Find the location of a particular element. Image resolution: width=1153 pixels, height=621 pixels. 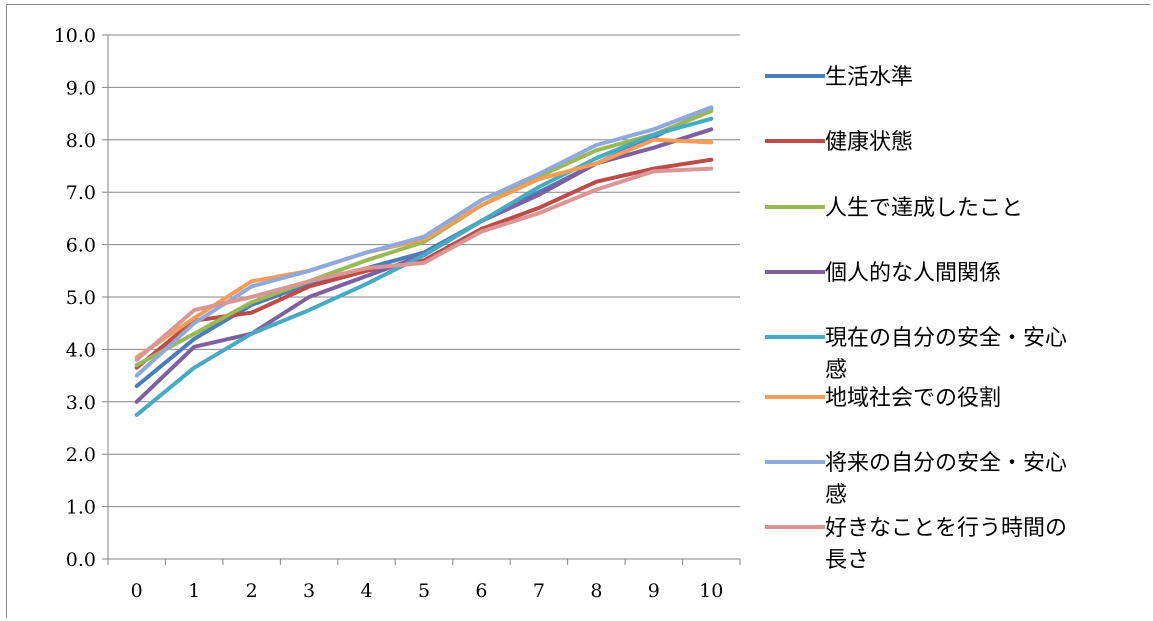

legend-item: 健康状態 is located at coordinates (839, 142).